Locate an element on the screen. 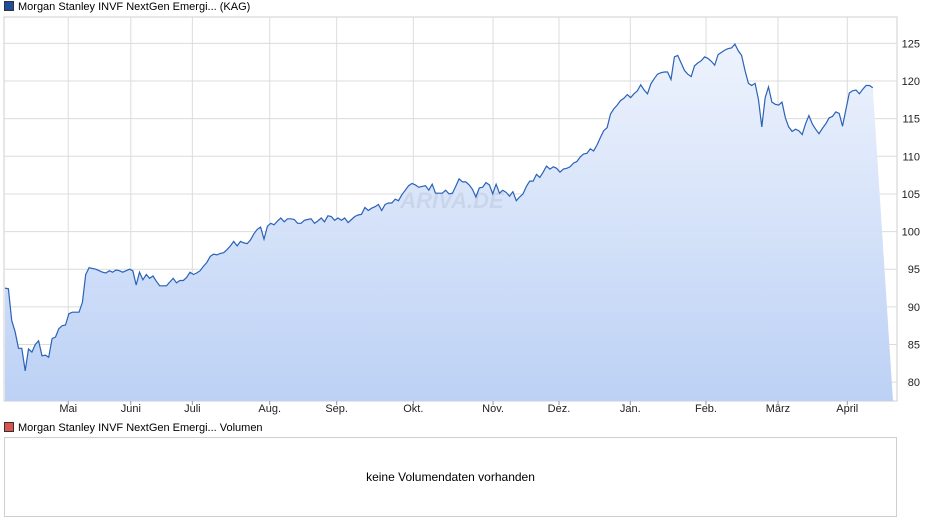 The image size is (940, 526). y-tick-label: 95 is located at coordinates (914, 270).